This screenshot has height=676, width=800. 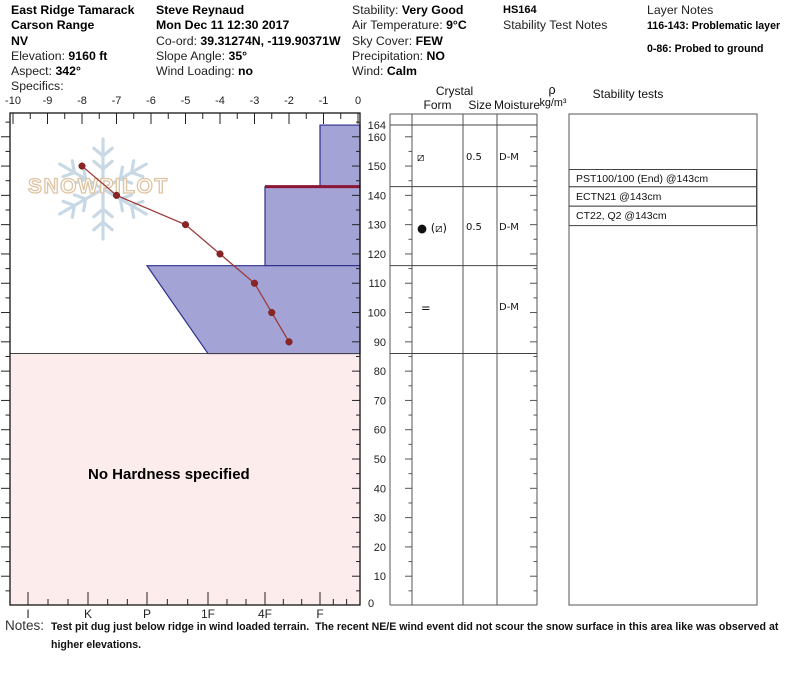 I want to click on location-line: Carson Range, so click(x=72, y=25).